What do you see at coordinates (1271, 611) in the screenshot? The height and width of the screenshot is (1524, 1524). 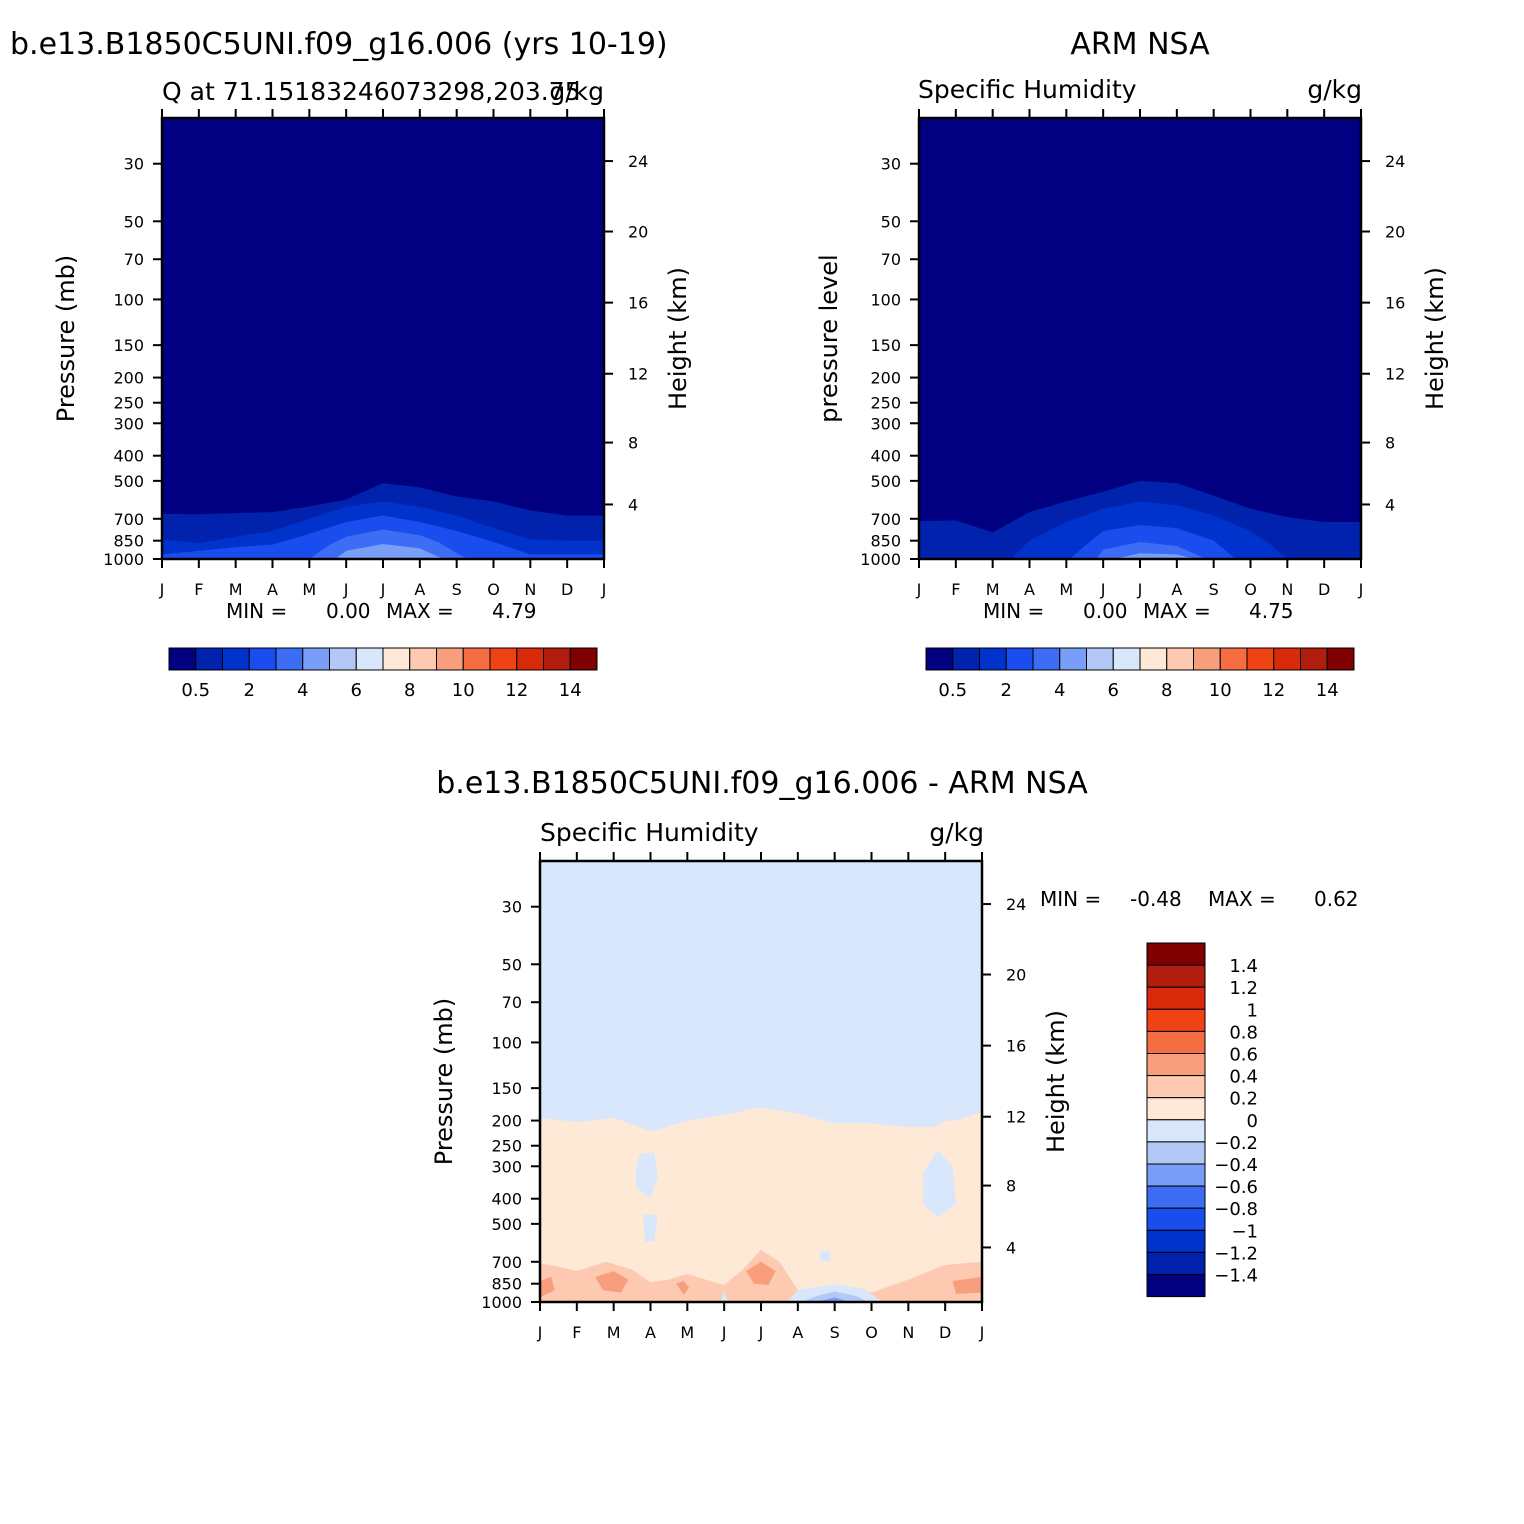 I see `panel2-max-value: 4.75` at bounding box center [1271, 611].